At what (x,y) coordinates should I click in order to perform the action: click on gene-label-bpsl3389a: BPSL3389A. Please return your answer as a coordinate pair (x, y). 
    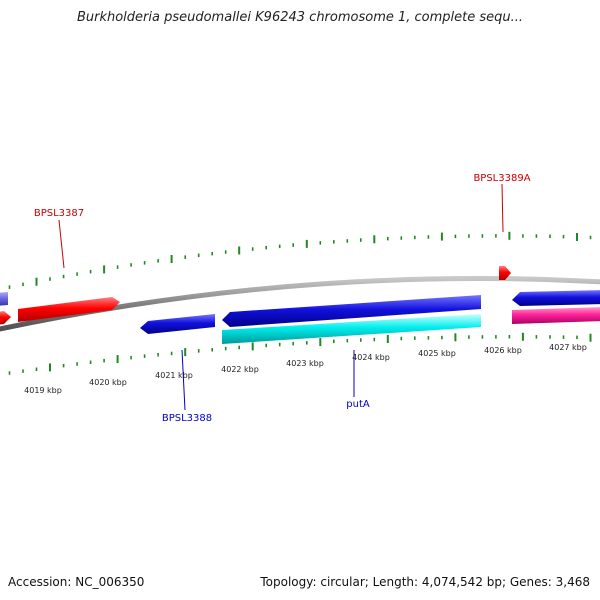
    Looking at the image, I should click on (501, 178).